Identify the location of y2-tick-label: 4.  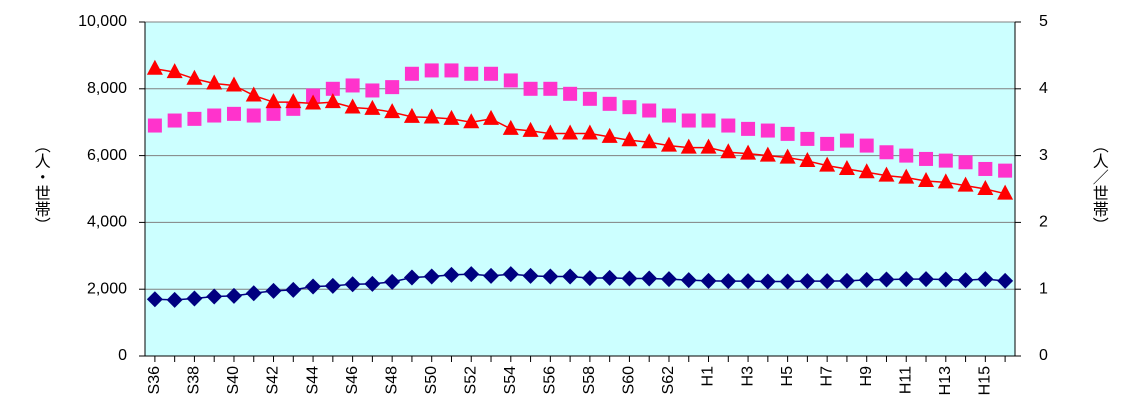
(1043, 88).